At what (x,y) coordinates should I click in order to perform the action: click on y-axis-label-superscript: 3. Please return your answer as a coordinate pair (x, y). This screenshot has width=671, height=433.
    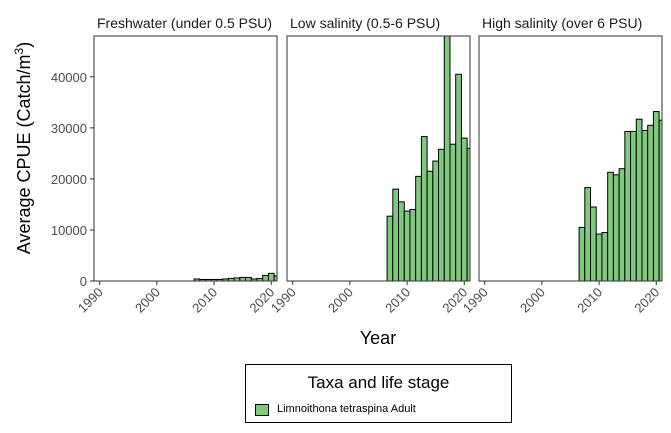
    Looking at the image, I should click on (19, 50).